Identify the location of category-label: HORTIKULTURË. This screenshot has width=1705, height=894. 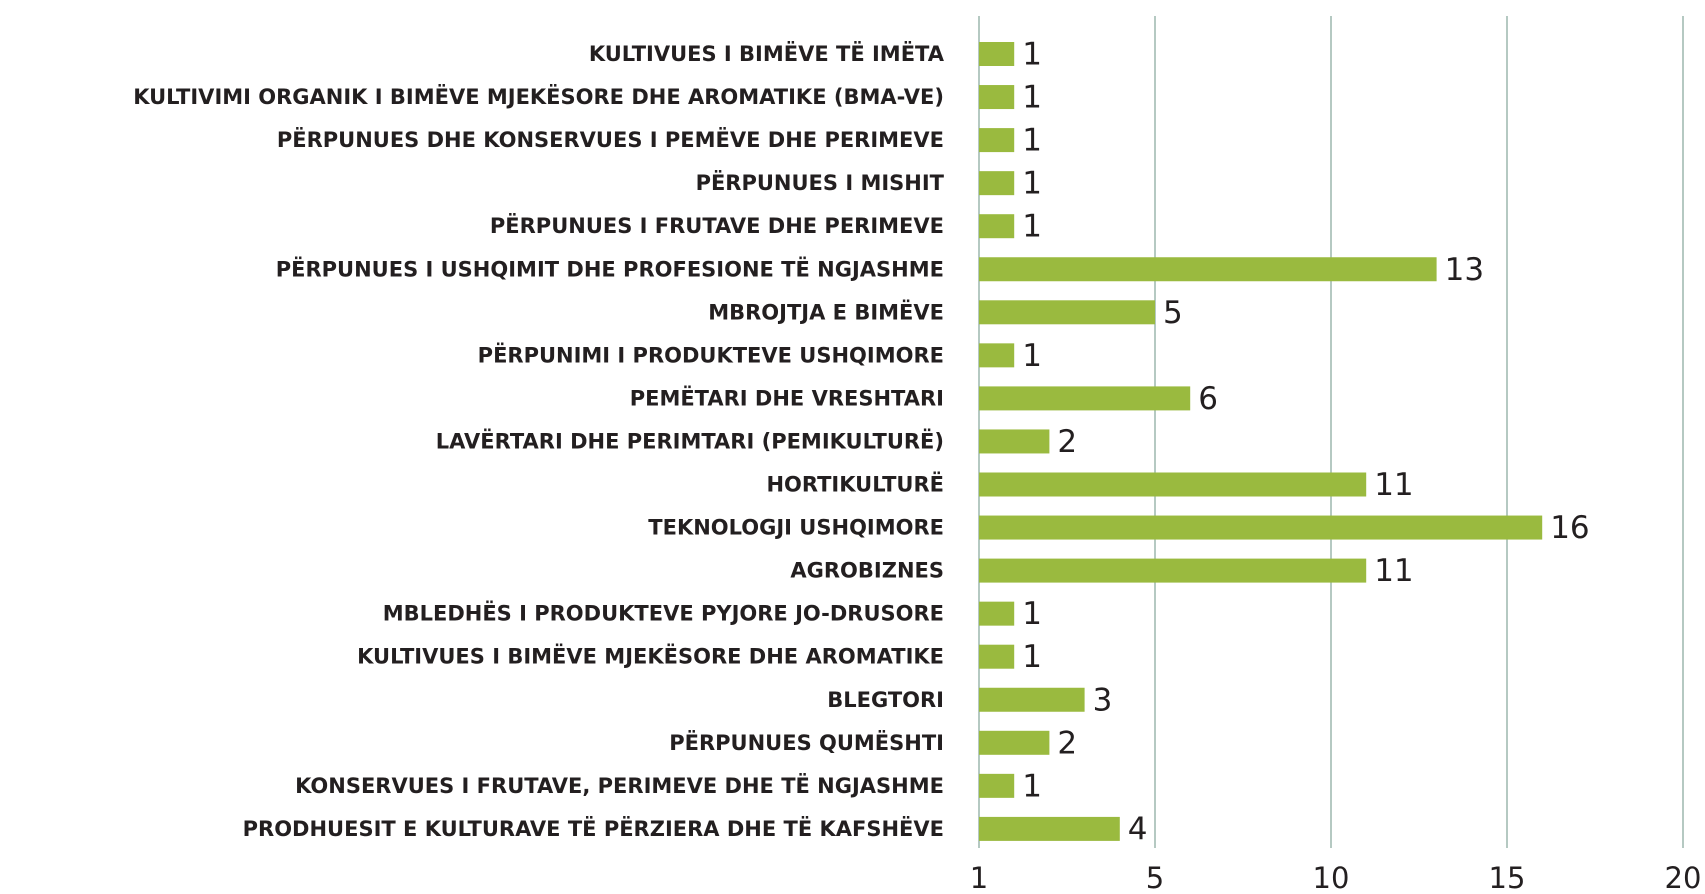
(855, 484).